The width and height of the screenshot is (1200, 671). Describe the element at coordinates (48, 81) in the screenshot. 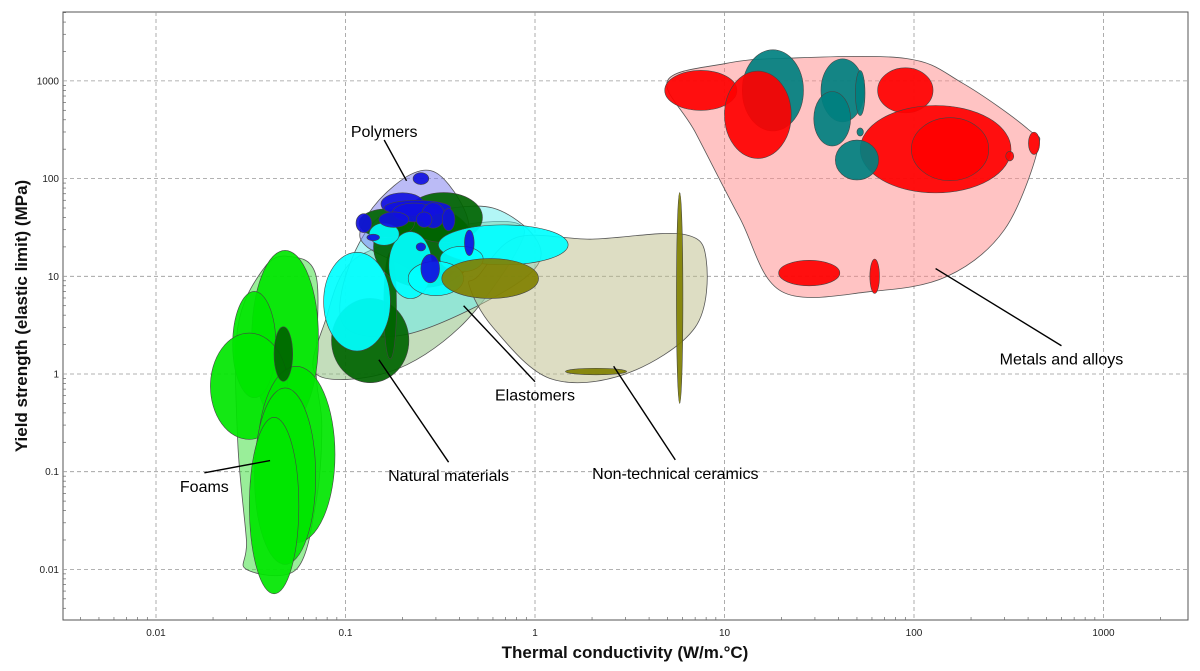

I see `y-tick-label: 1000` at that location.